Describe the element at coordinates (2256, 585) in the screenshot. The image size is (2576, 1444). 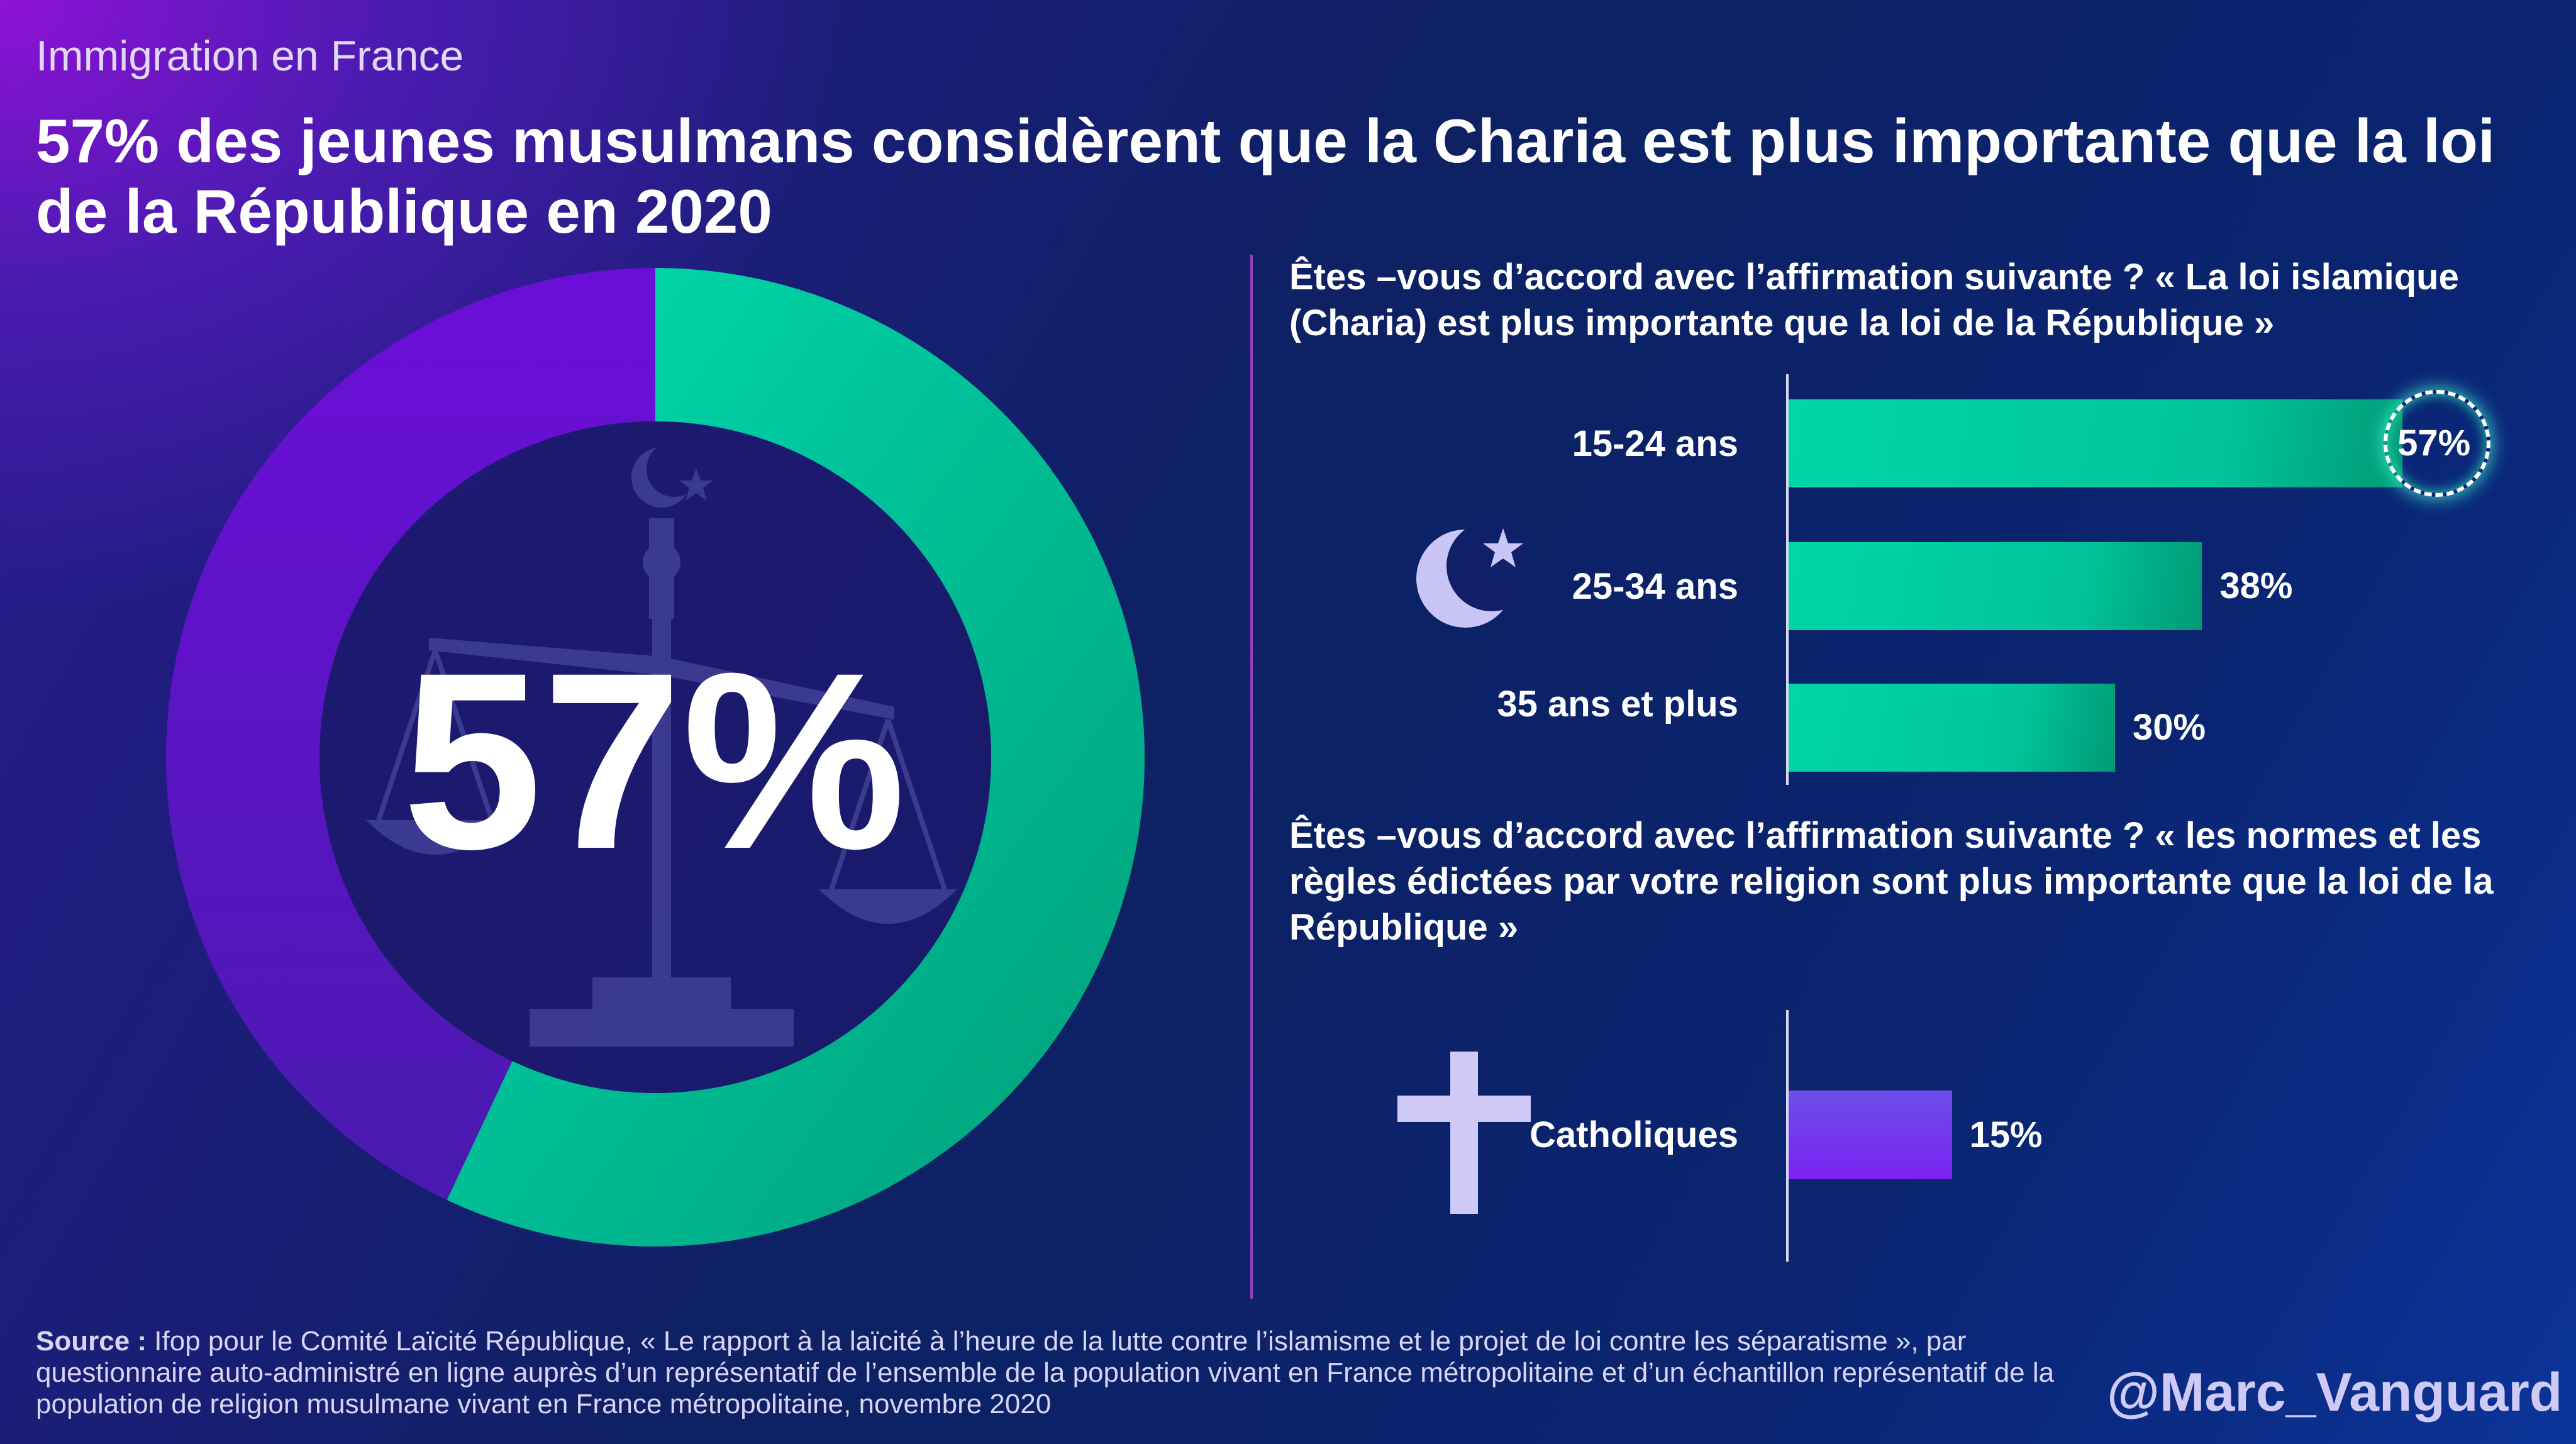
I see `data-label: 38%` at that location.